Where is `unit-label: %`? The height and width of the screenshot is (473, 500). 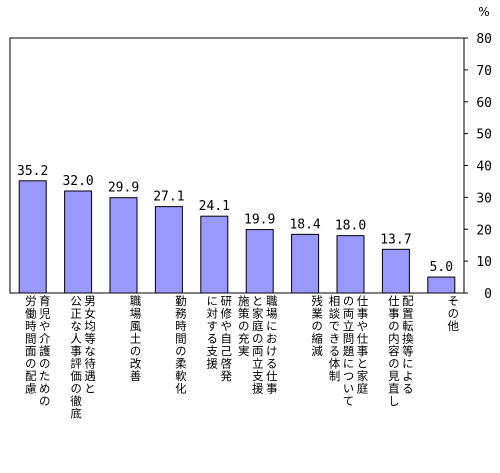 unit-label: % is located at coordinates (483, 12).